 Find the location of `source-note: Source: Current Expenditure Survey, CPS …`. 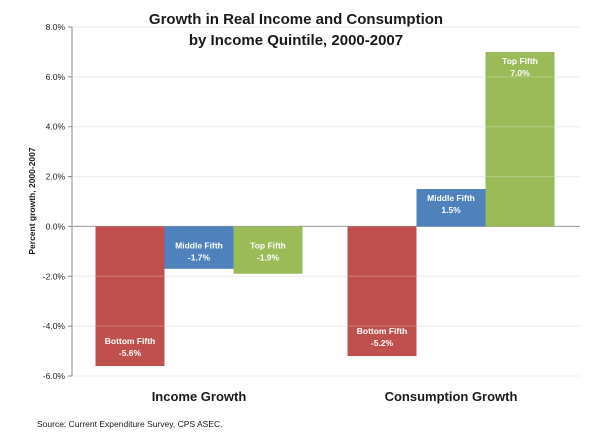

source-note: Source: Current Expenditure Survey, CPS … is located at coordinates (130, 424).